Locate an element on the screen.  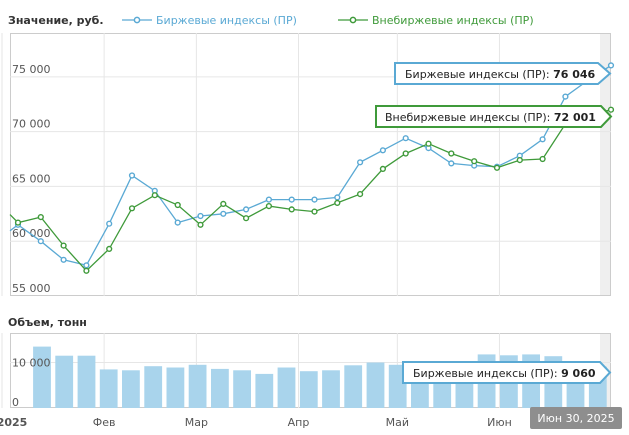
x-tick-label: Фев is located at coordinates (104, 422).